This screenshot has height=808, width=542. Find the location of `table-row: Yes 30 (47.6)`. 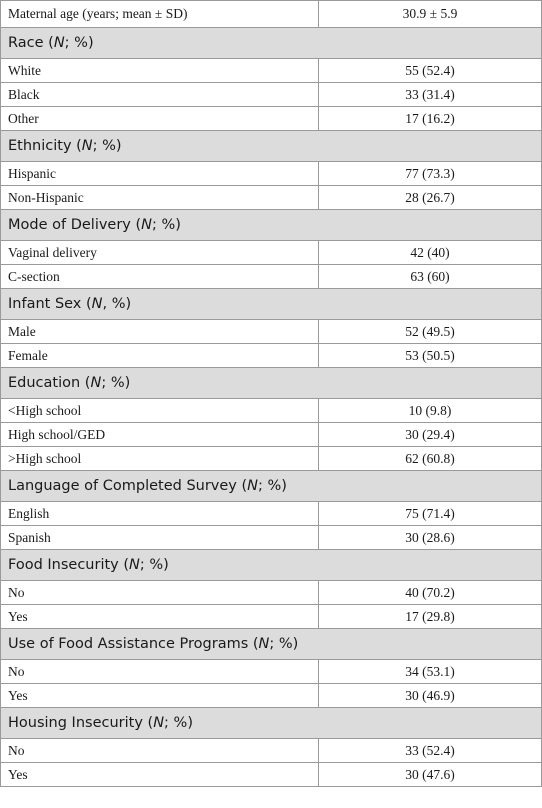

table-row: Yes 30 (47.6) is located at coordinates (271, 774).